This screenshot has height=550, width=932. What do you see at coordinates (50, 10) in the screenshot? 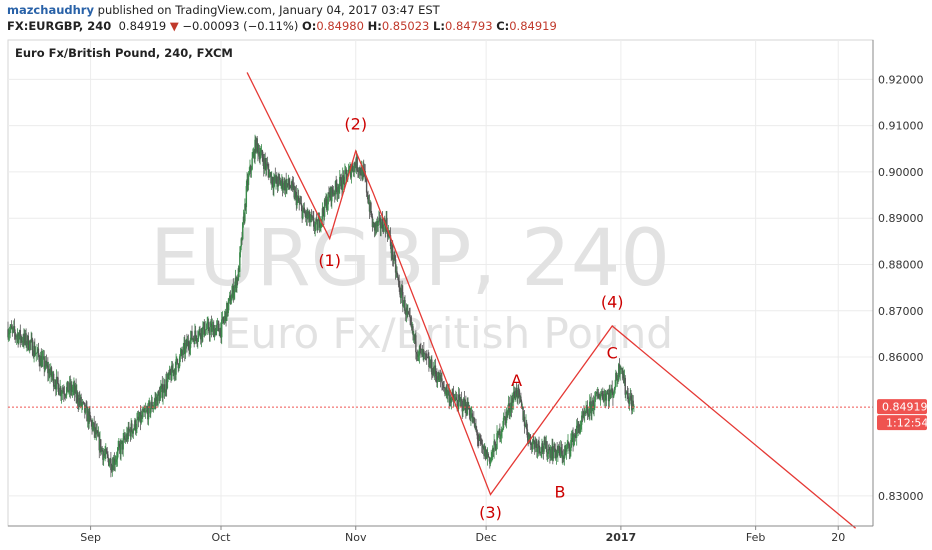
I see `author-link: mazchaudhry` at bounding box center [50, 10].